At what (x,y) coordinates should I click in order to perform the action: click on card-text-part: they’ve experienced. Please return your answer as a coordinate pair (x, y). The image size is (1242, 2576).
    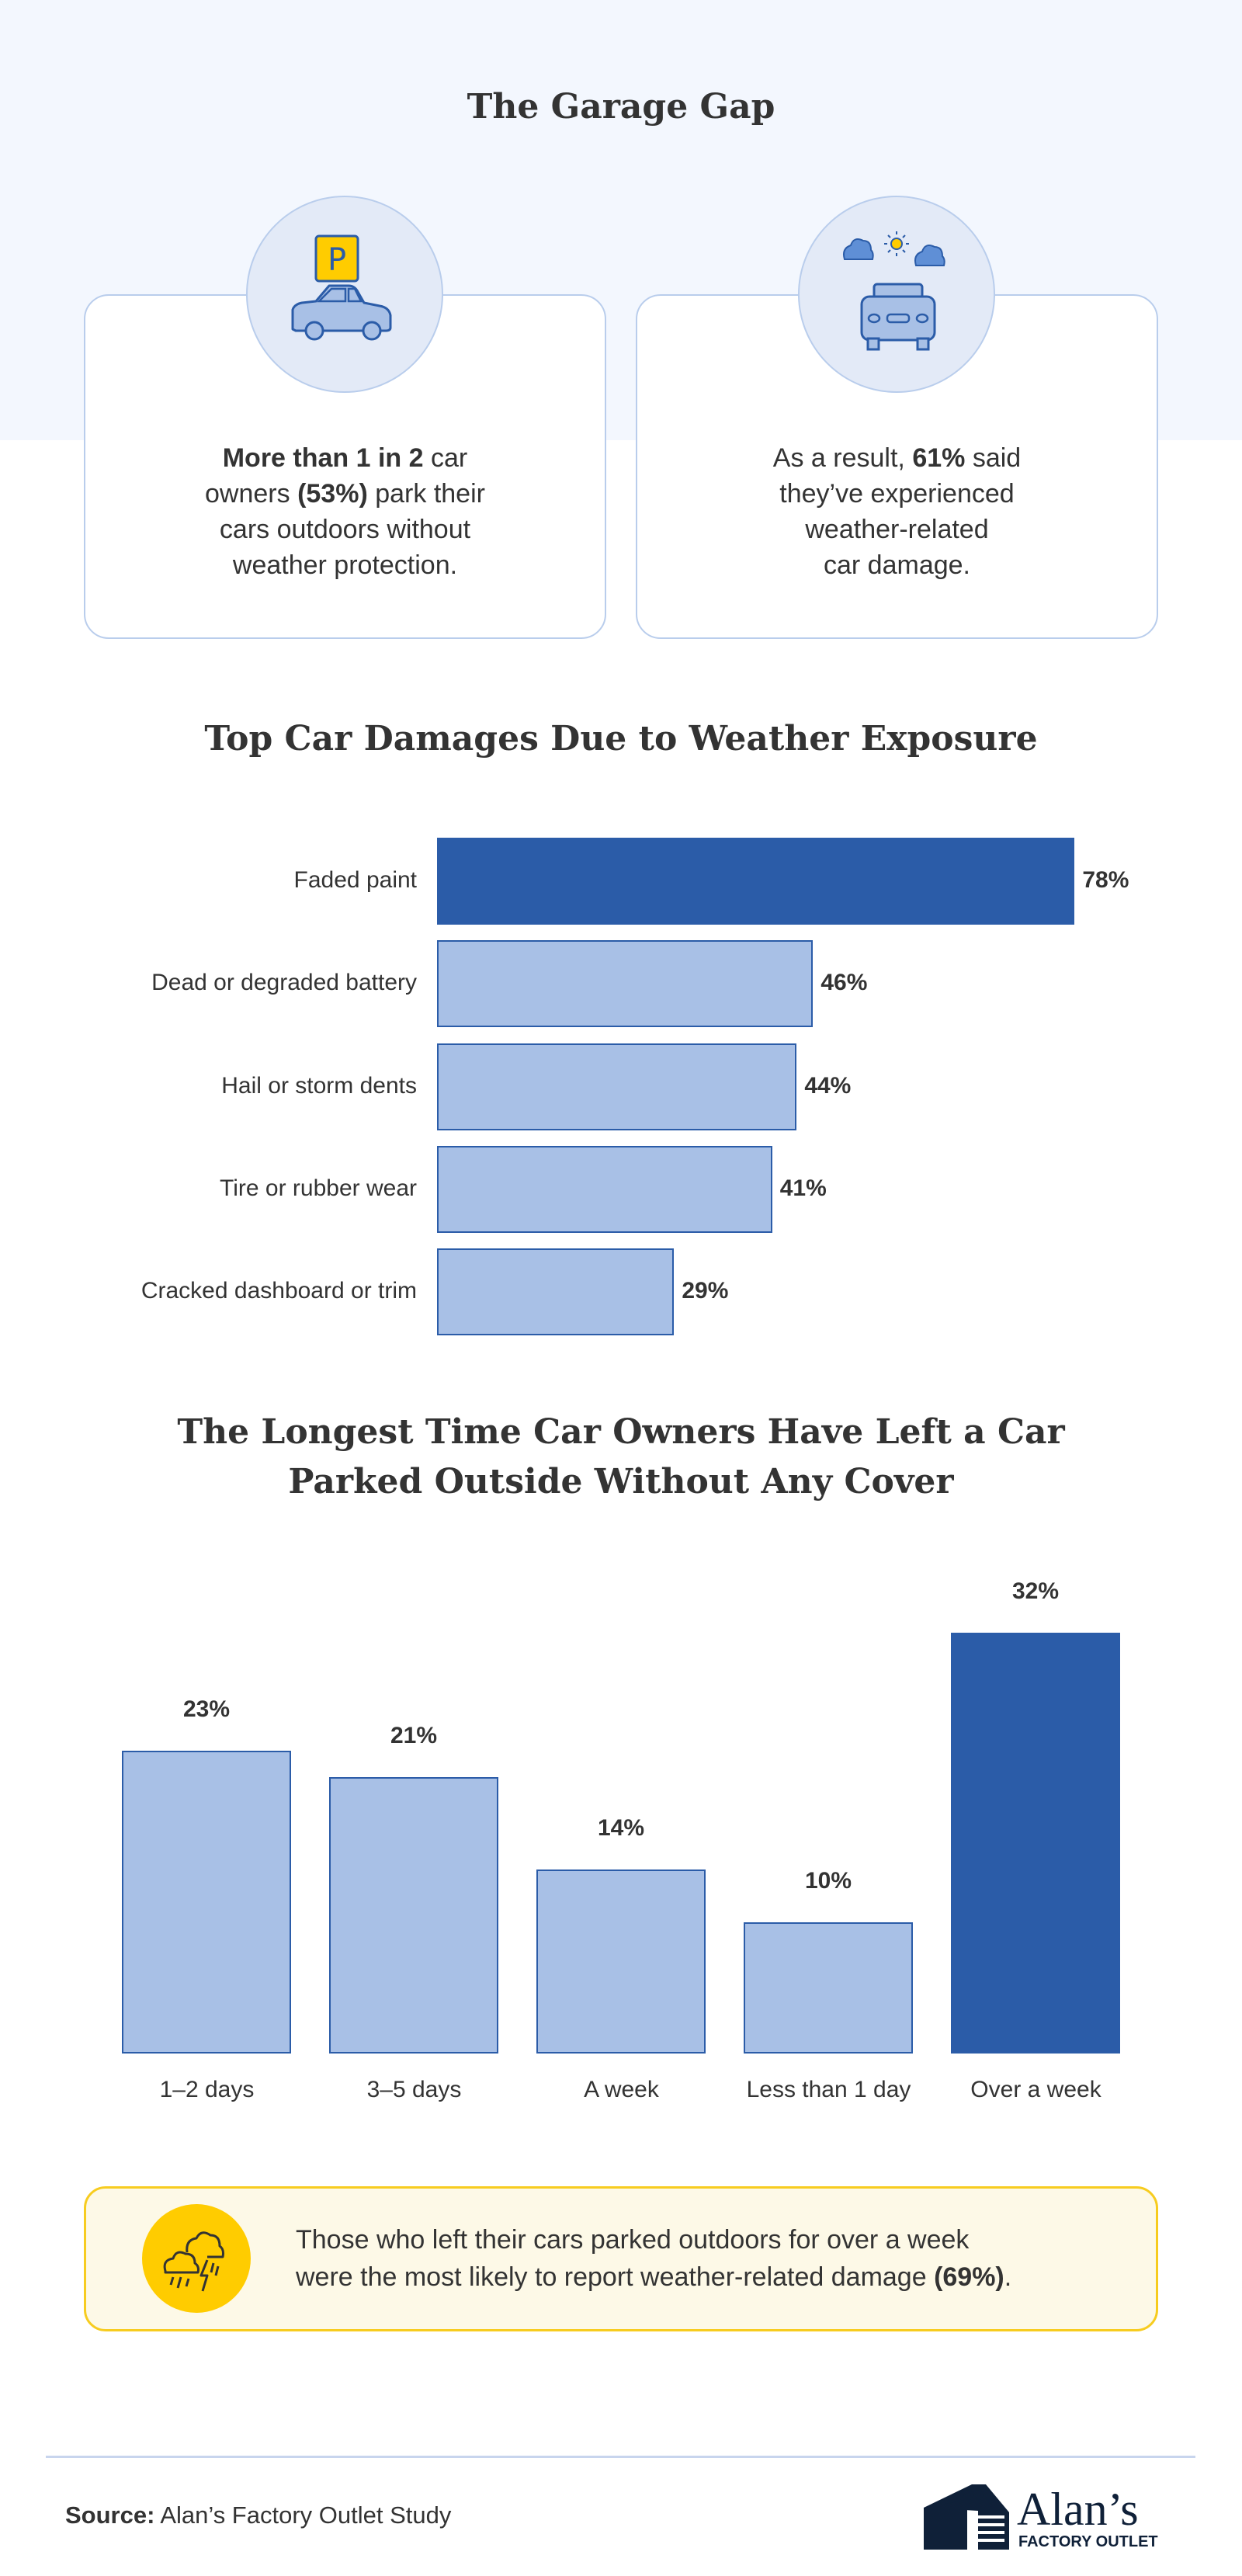
    Looking at the image, I should click on (897, 494).